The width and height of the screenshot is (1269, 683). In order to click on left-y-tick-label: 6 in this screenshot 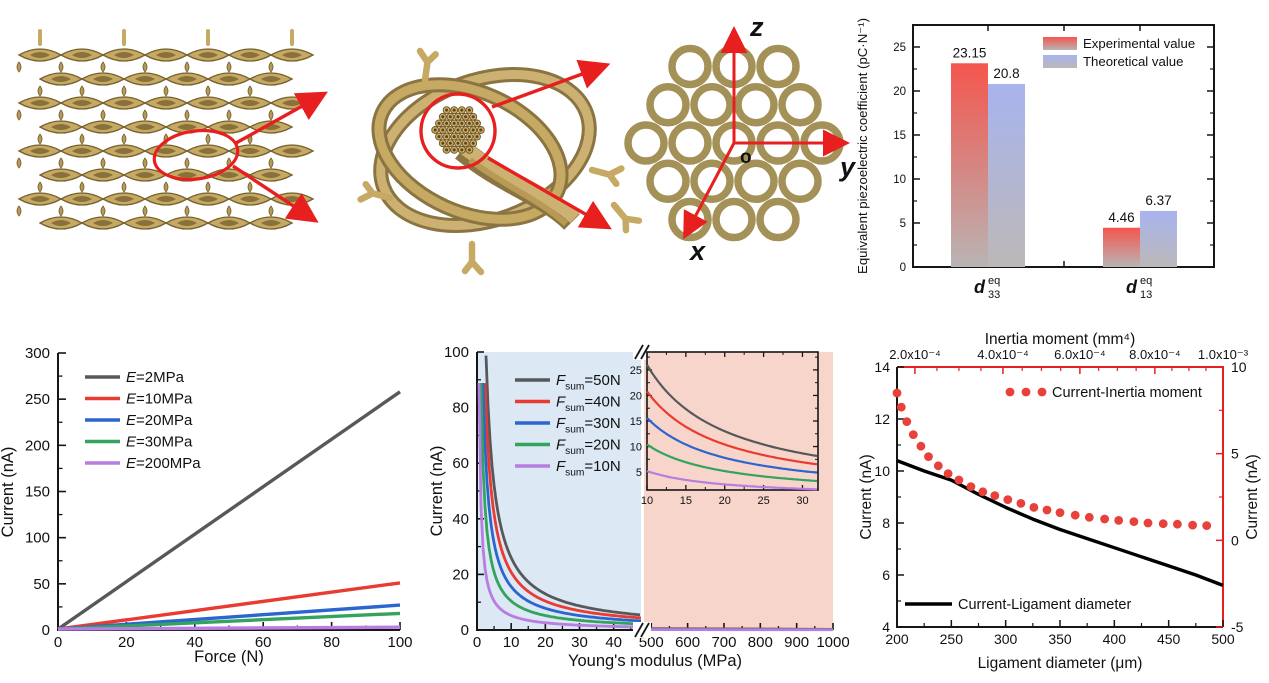, I will do `click(886, 575)`.